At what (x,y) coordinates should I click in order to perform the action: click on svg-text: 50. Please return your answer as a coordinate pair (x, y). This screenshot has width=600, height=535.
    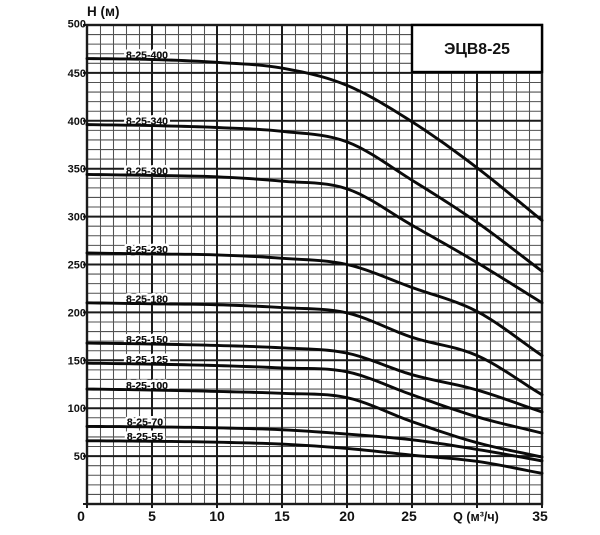
    Looking at the image, I should click on (80, 457).